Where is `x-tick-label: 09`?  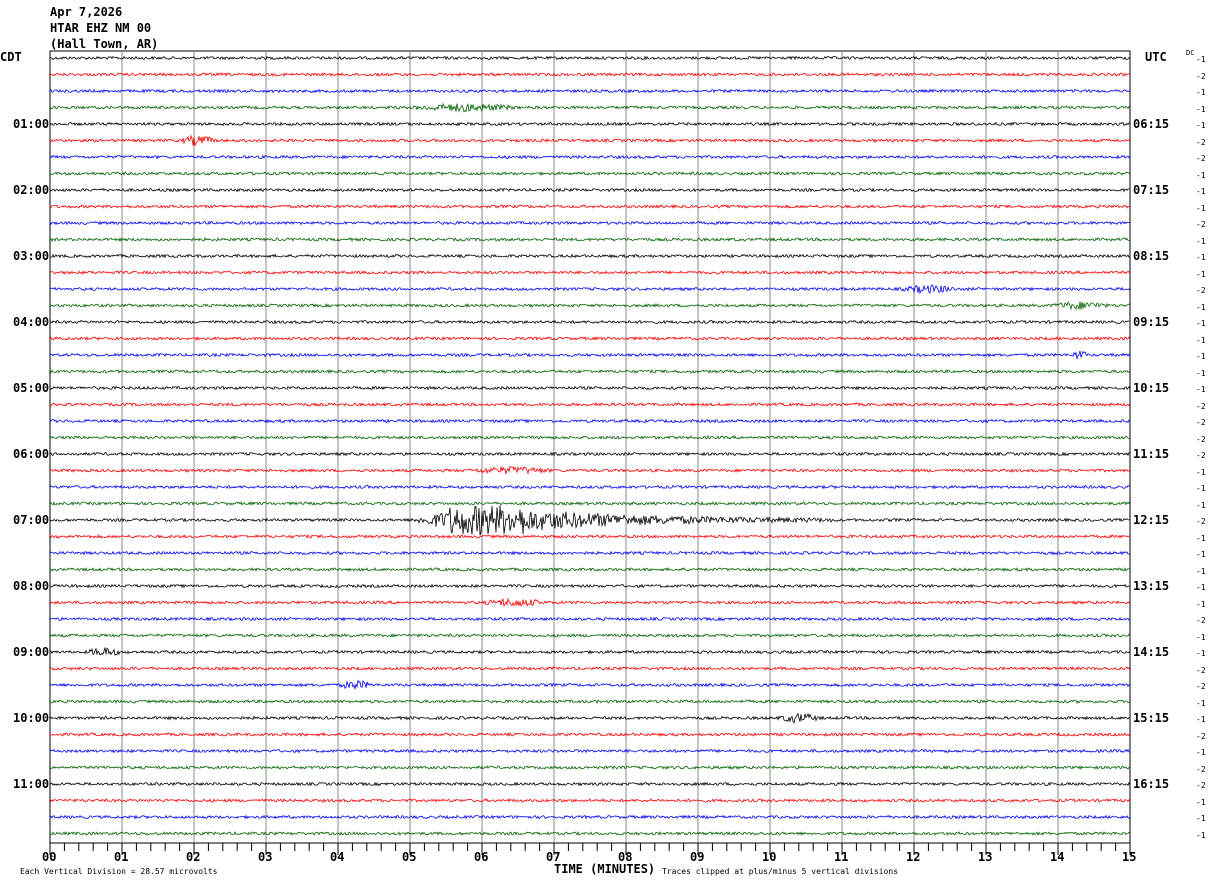
x-tick-label: 09 is located at coordinates (697, 857).